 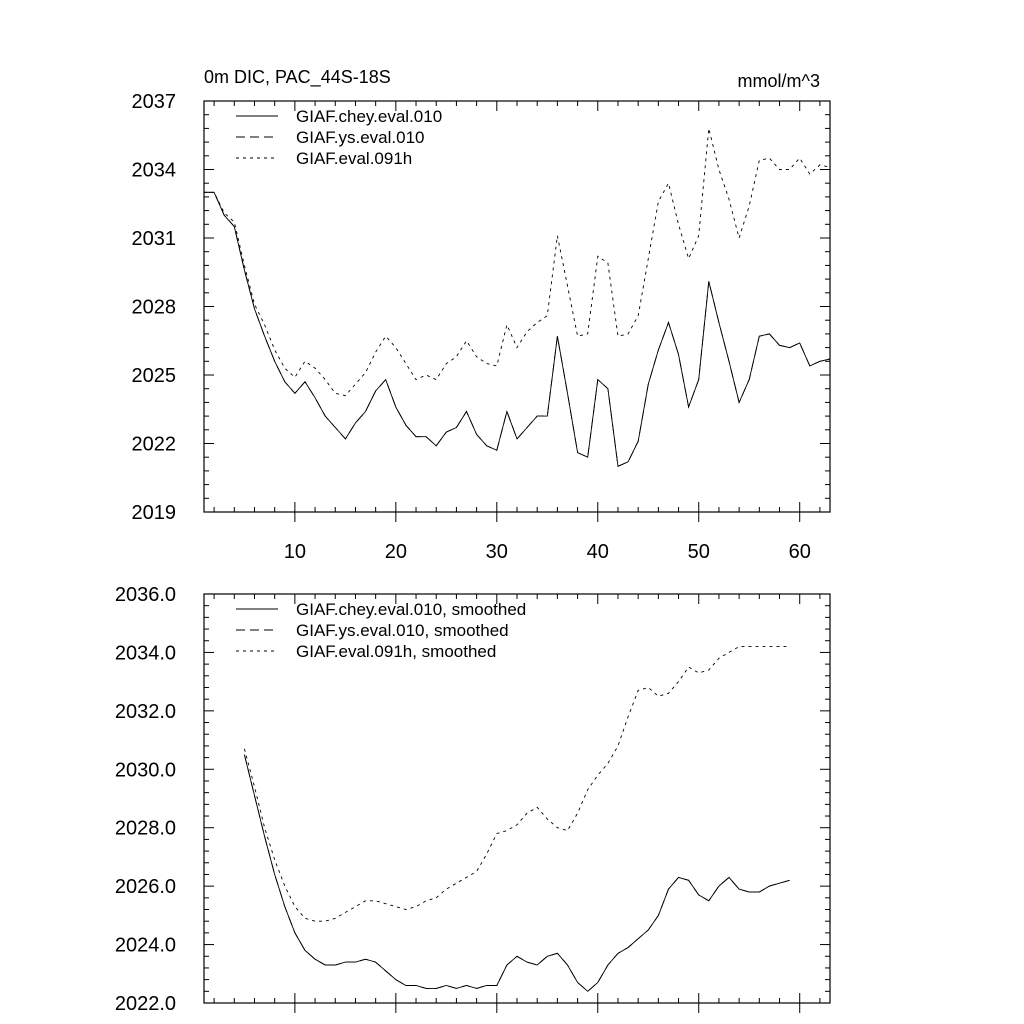 What do you see at coordinates (396, 651) in the screenshot?
I see `legend-label-3: GIAF.eval.091h, smoothed` at bounding box center [396, 651].